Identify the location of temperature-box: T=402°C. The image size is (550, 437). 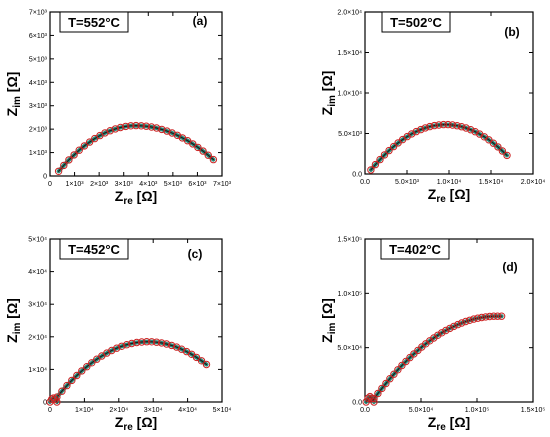
(415, 249).